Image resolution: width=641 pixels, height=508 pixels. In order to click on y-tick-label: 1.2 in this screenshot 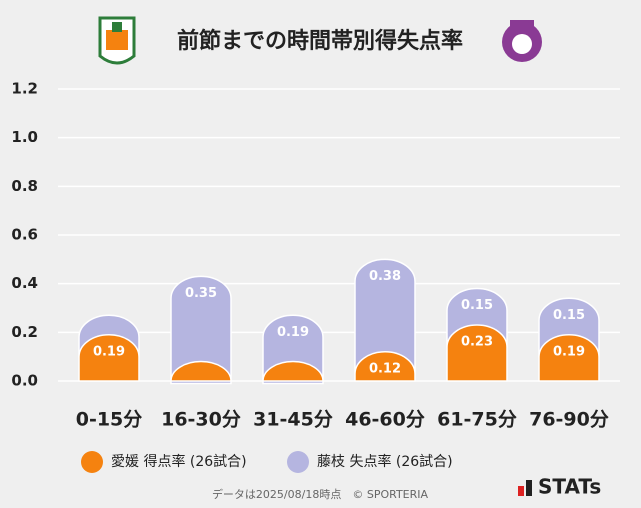, I will do `click(24, 89)`.